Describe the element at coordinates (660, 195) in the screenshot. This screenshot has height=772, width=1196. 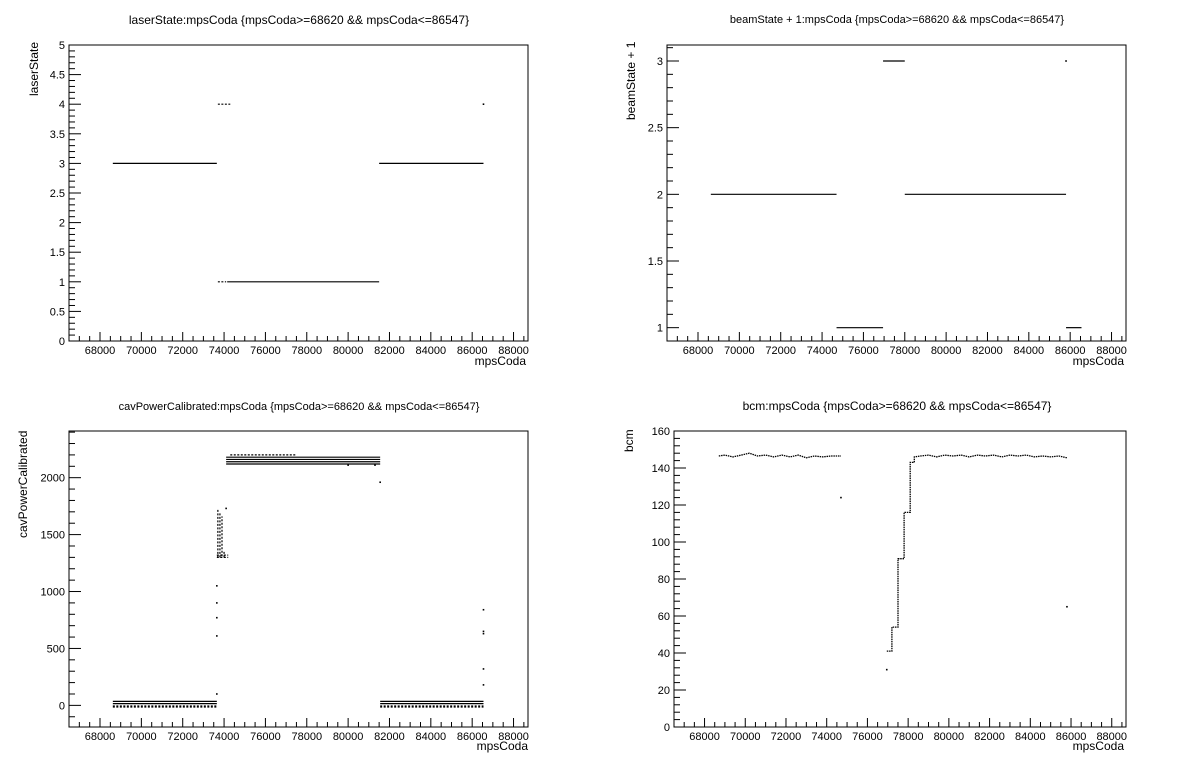
I see `y-tick-label: 2` at that location.